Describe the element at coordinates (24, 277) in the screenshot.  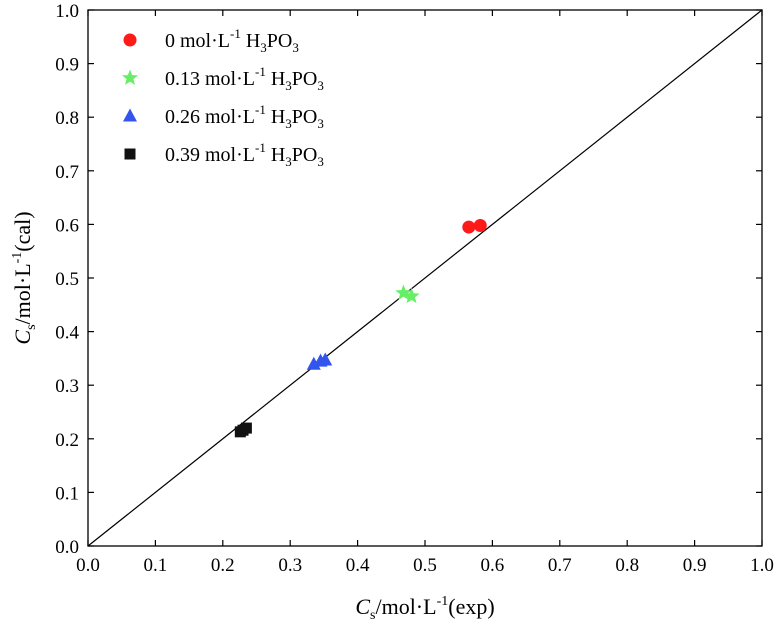
I see `y-axis-label: Cs/mol·L-1(cal)` at that location.